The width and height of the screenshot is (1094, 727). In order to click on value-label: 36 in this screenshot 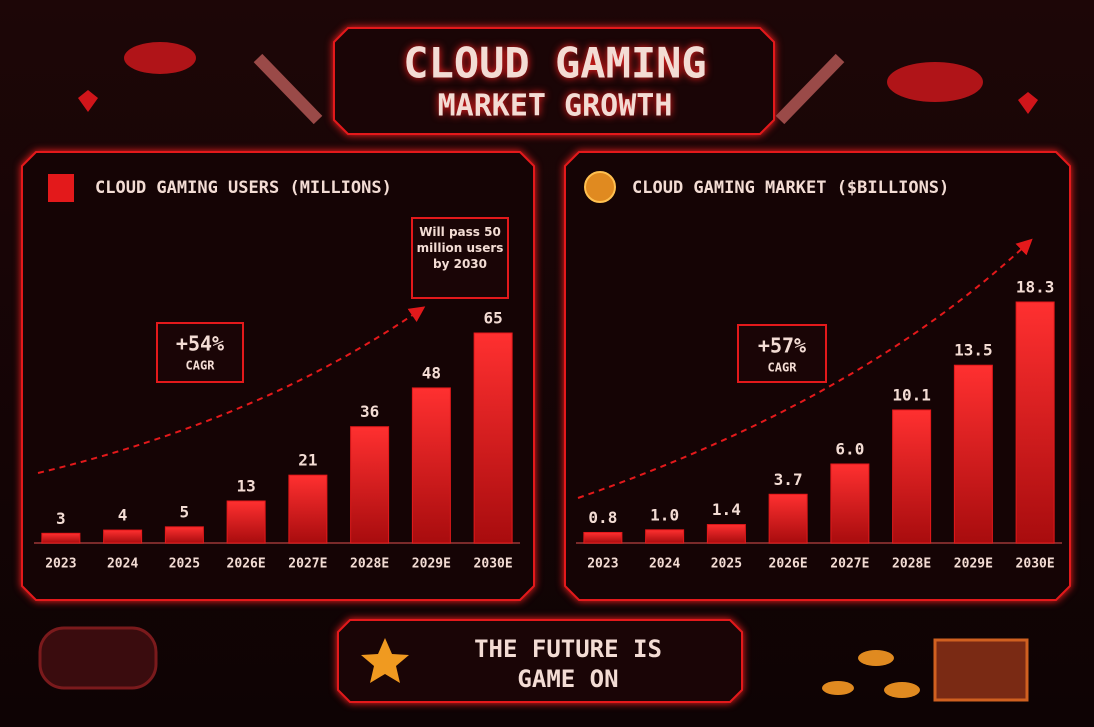, I will do `click(369, 411)`.